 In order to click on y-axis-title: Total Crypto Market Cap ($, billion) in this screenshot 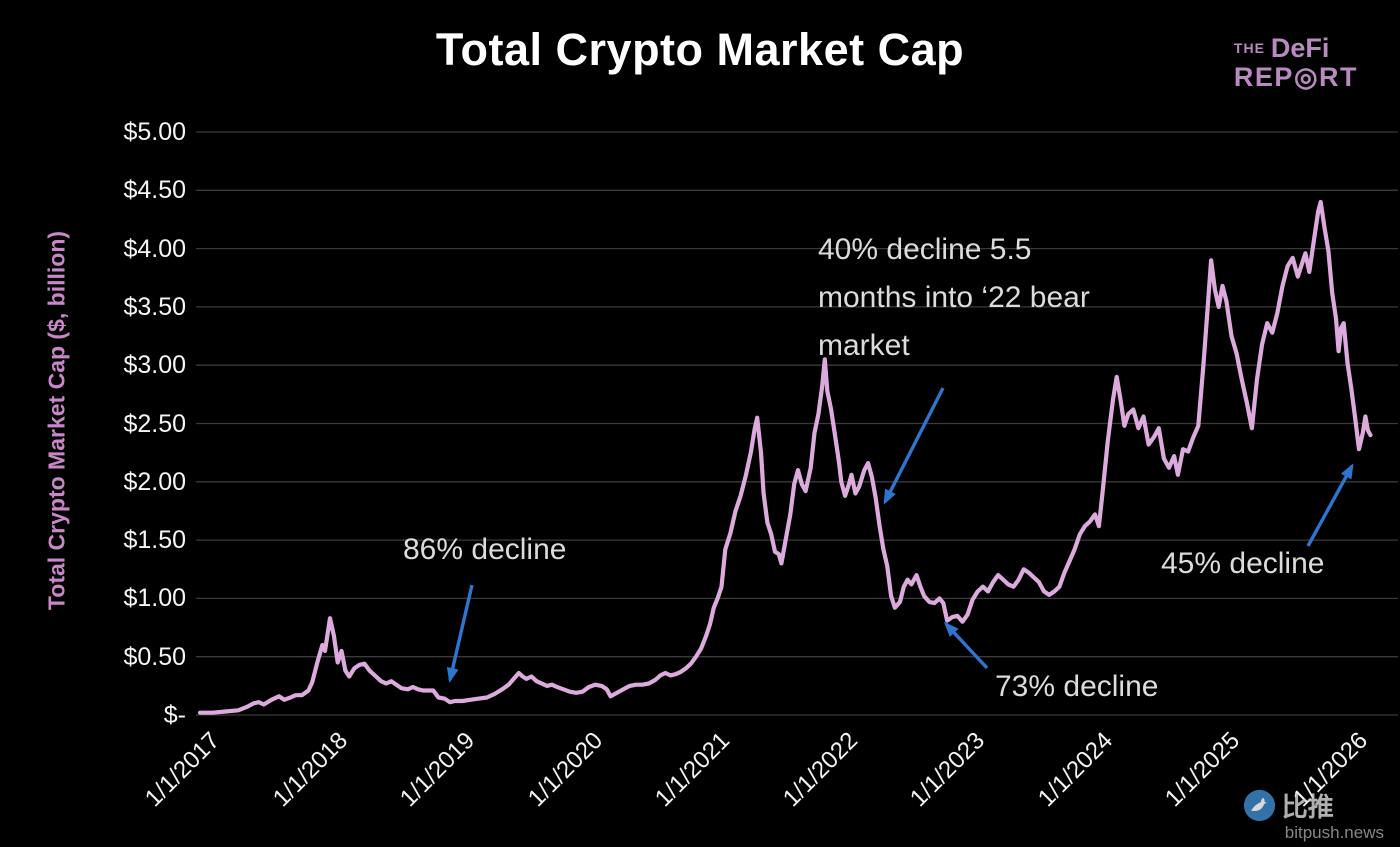, I will do `click(56, 420)`.